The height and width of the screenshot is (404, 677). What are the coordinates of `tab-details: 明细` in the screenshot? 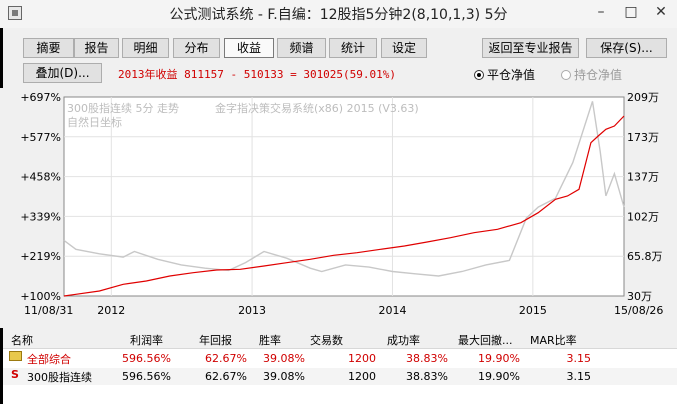 It's located at (145, 48).